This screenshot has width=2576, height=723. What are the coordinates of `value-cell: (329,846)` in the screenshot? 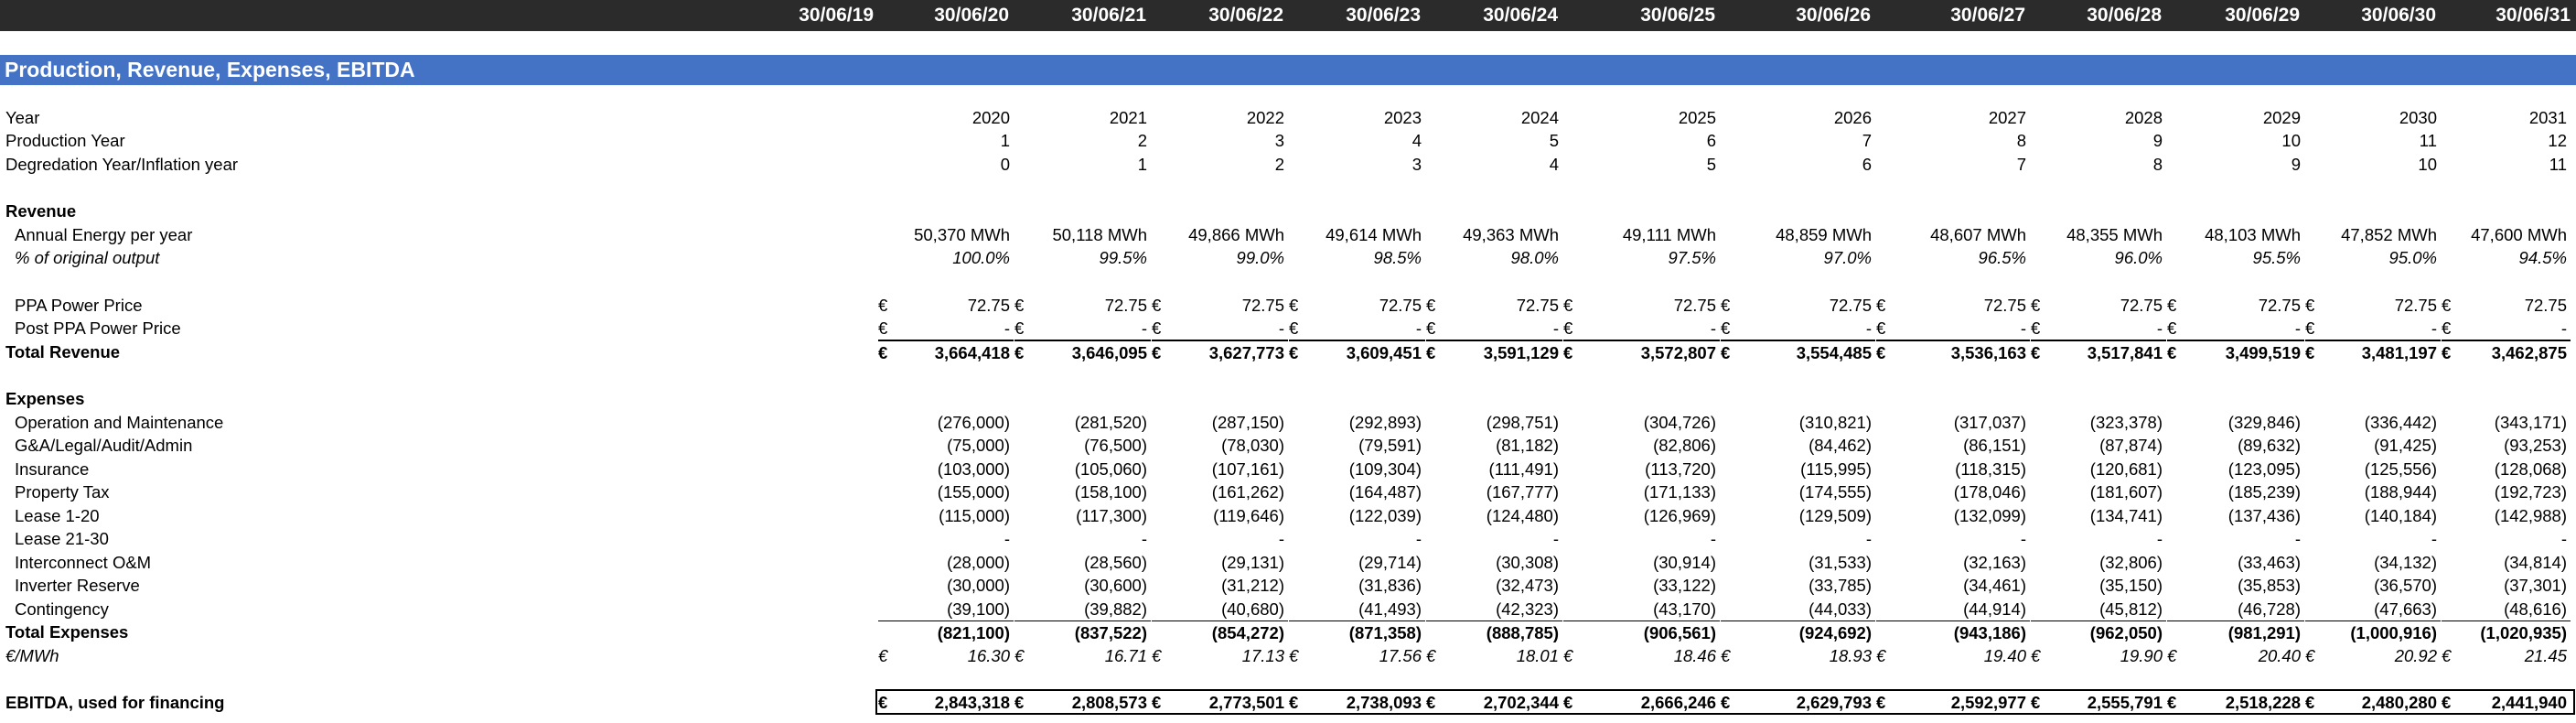 It's located at (2235, 422).